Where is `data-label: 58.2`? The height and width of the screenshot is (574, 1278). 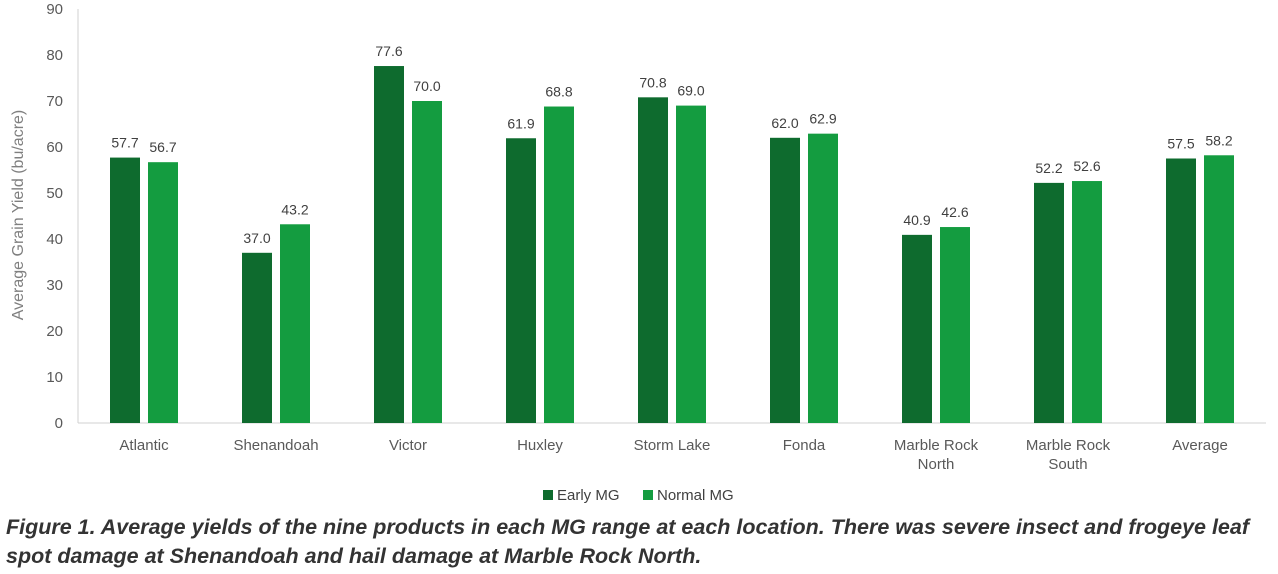
data-label: 58.2 is located at coordinates (1218, 140).